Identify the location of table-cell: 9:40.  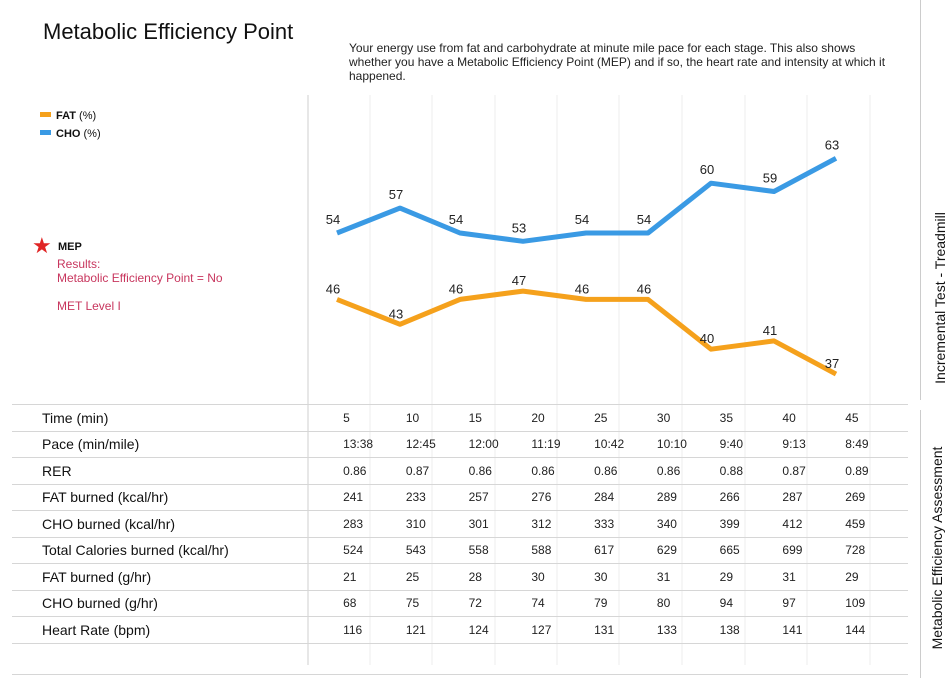
(751, 444).